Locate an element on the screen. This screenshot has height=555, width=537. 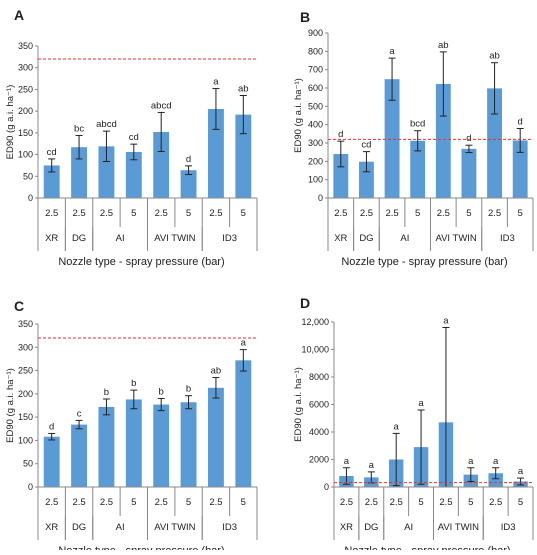
y-tick-label: 300 is located at coordinates (315, 143).